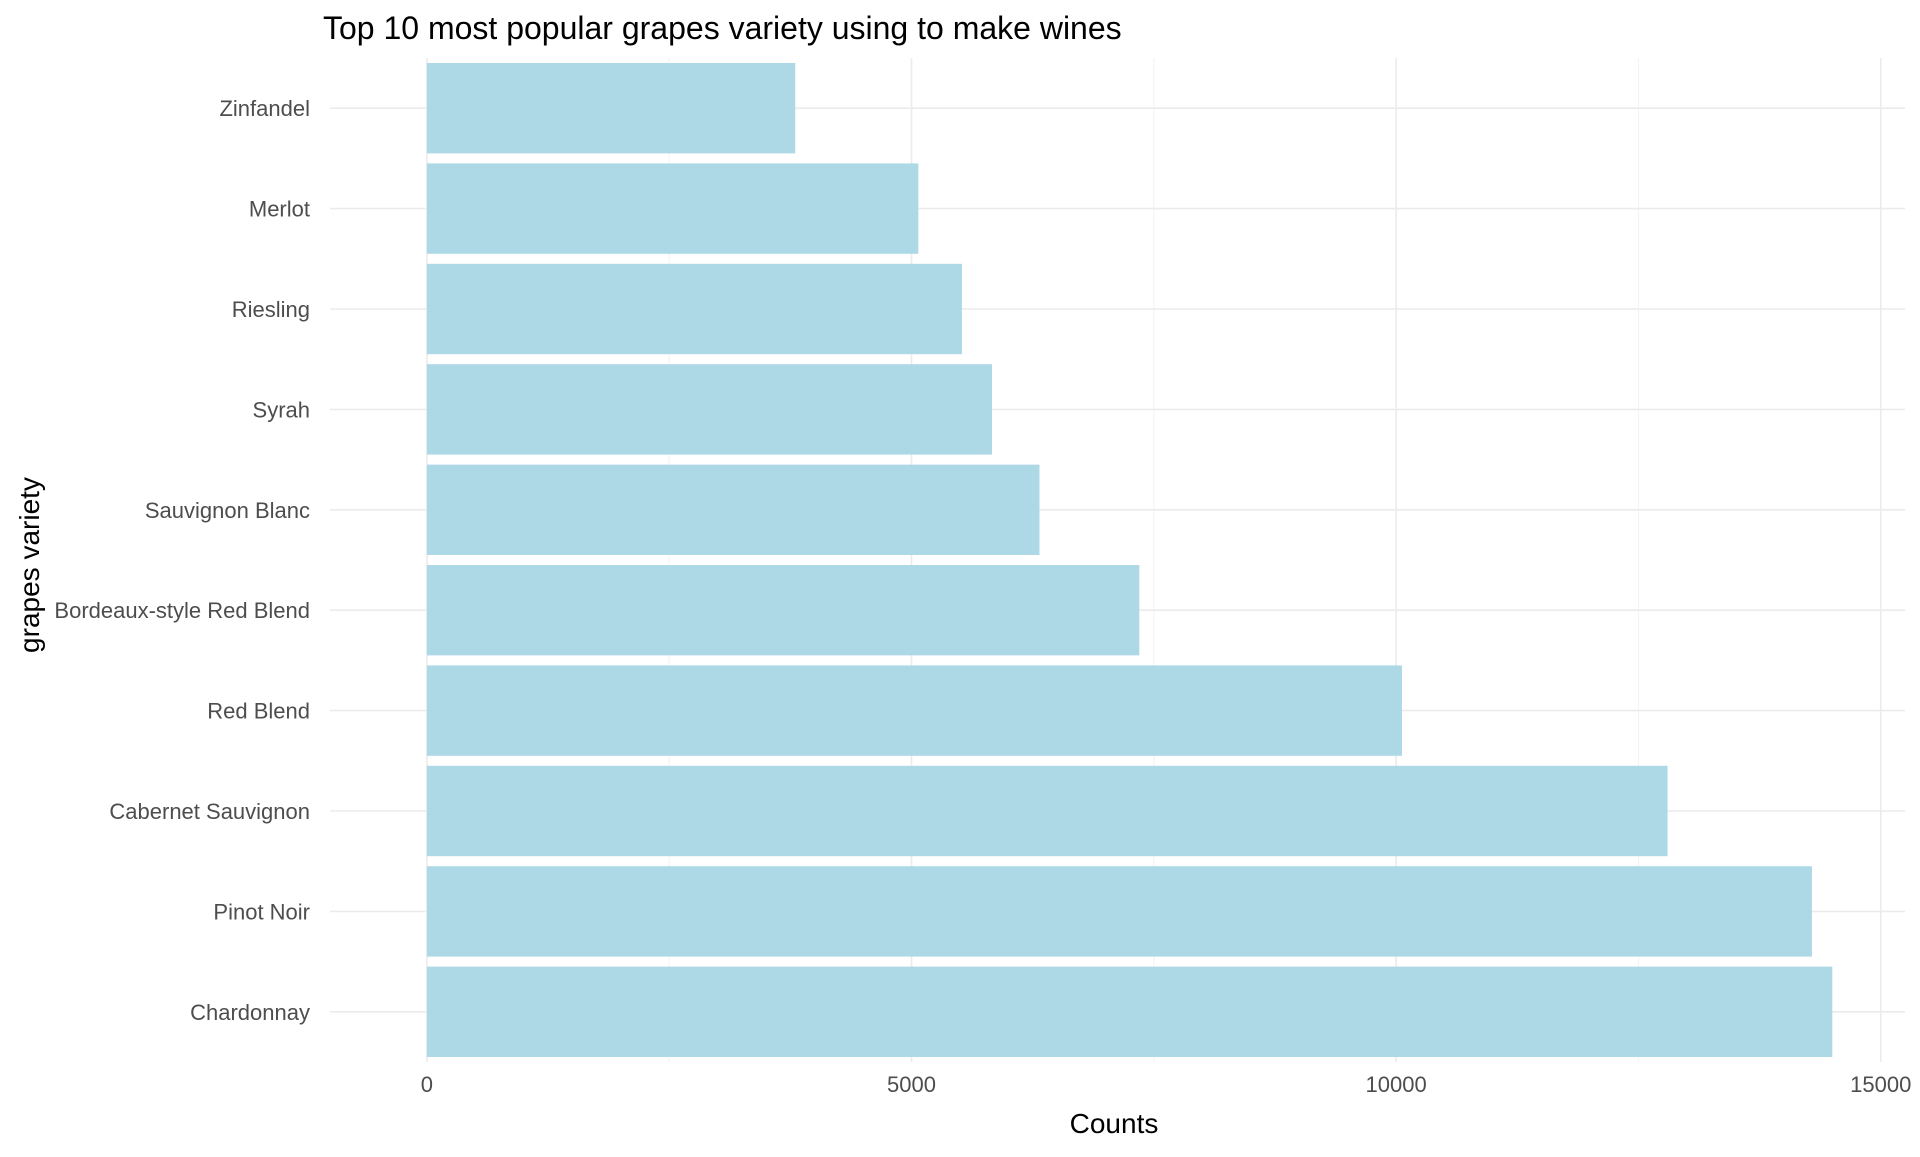 The height and width of the screenshot is (1157, 1920). What do you see at coordinates (427, 1084) in the screenshot?
I see `x-tick-label: 0` at bounding box center [427, 1084].